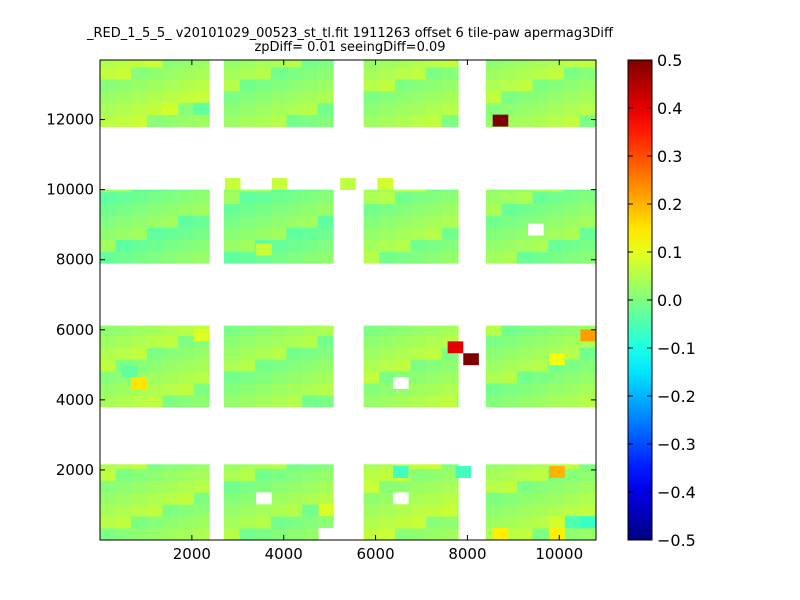 The height and width of the screenshot is (600, 800). I want to click on y-tick-label: 10000, so click(70, 190).